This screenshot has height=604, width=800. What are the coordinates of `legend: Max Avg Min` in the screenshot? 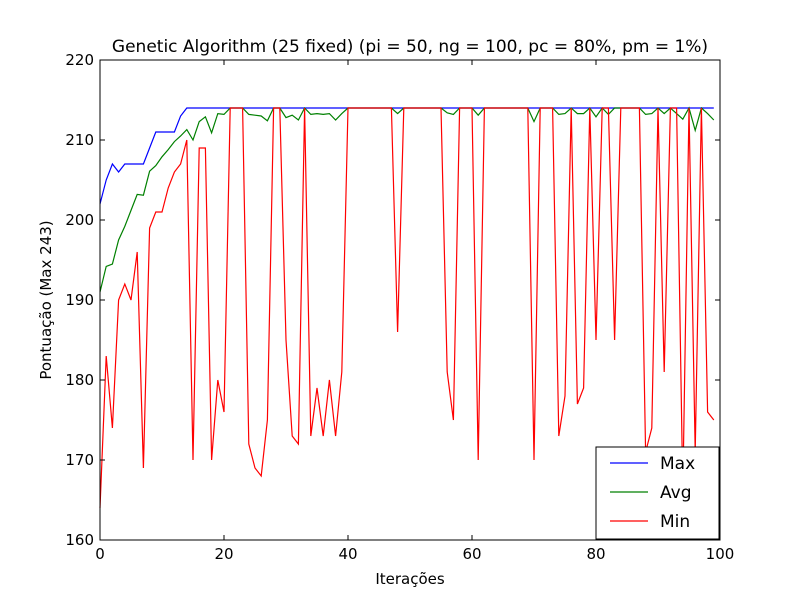 It's located at (657, 493).